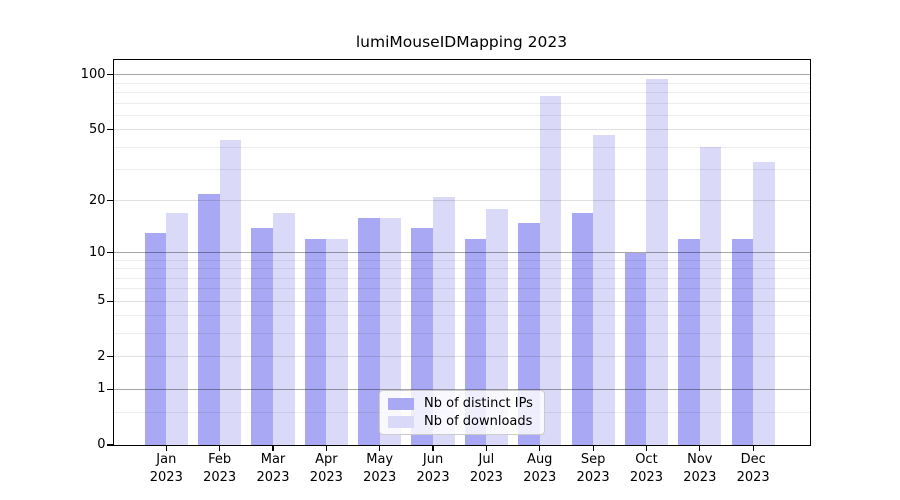  Describe the element at coordinates (97, 252) in the screenshot. I see `y-tick-label-10: 10` at that location.